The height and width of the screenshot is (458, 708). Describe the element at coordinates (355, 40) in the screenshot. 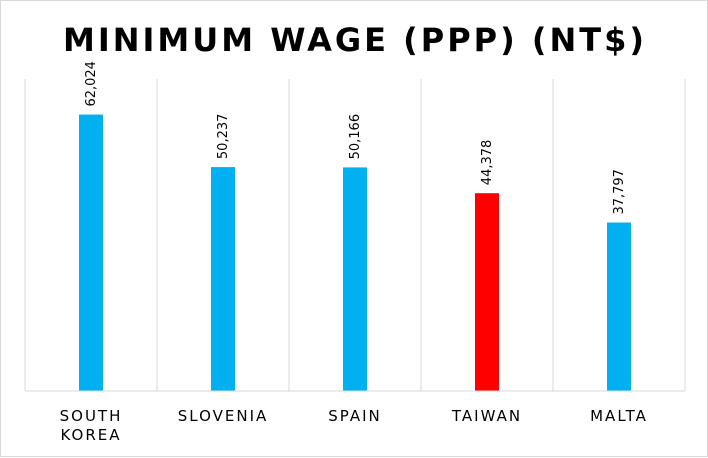

I see `chart-title: MINIMUM WAGE (PPP) (NT$)` at that location.